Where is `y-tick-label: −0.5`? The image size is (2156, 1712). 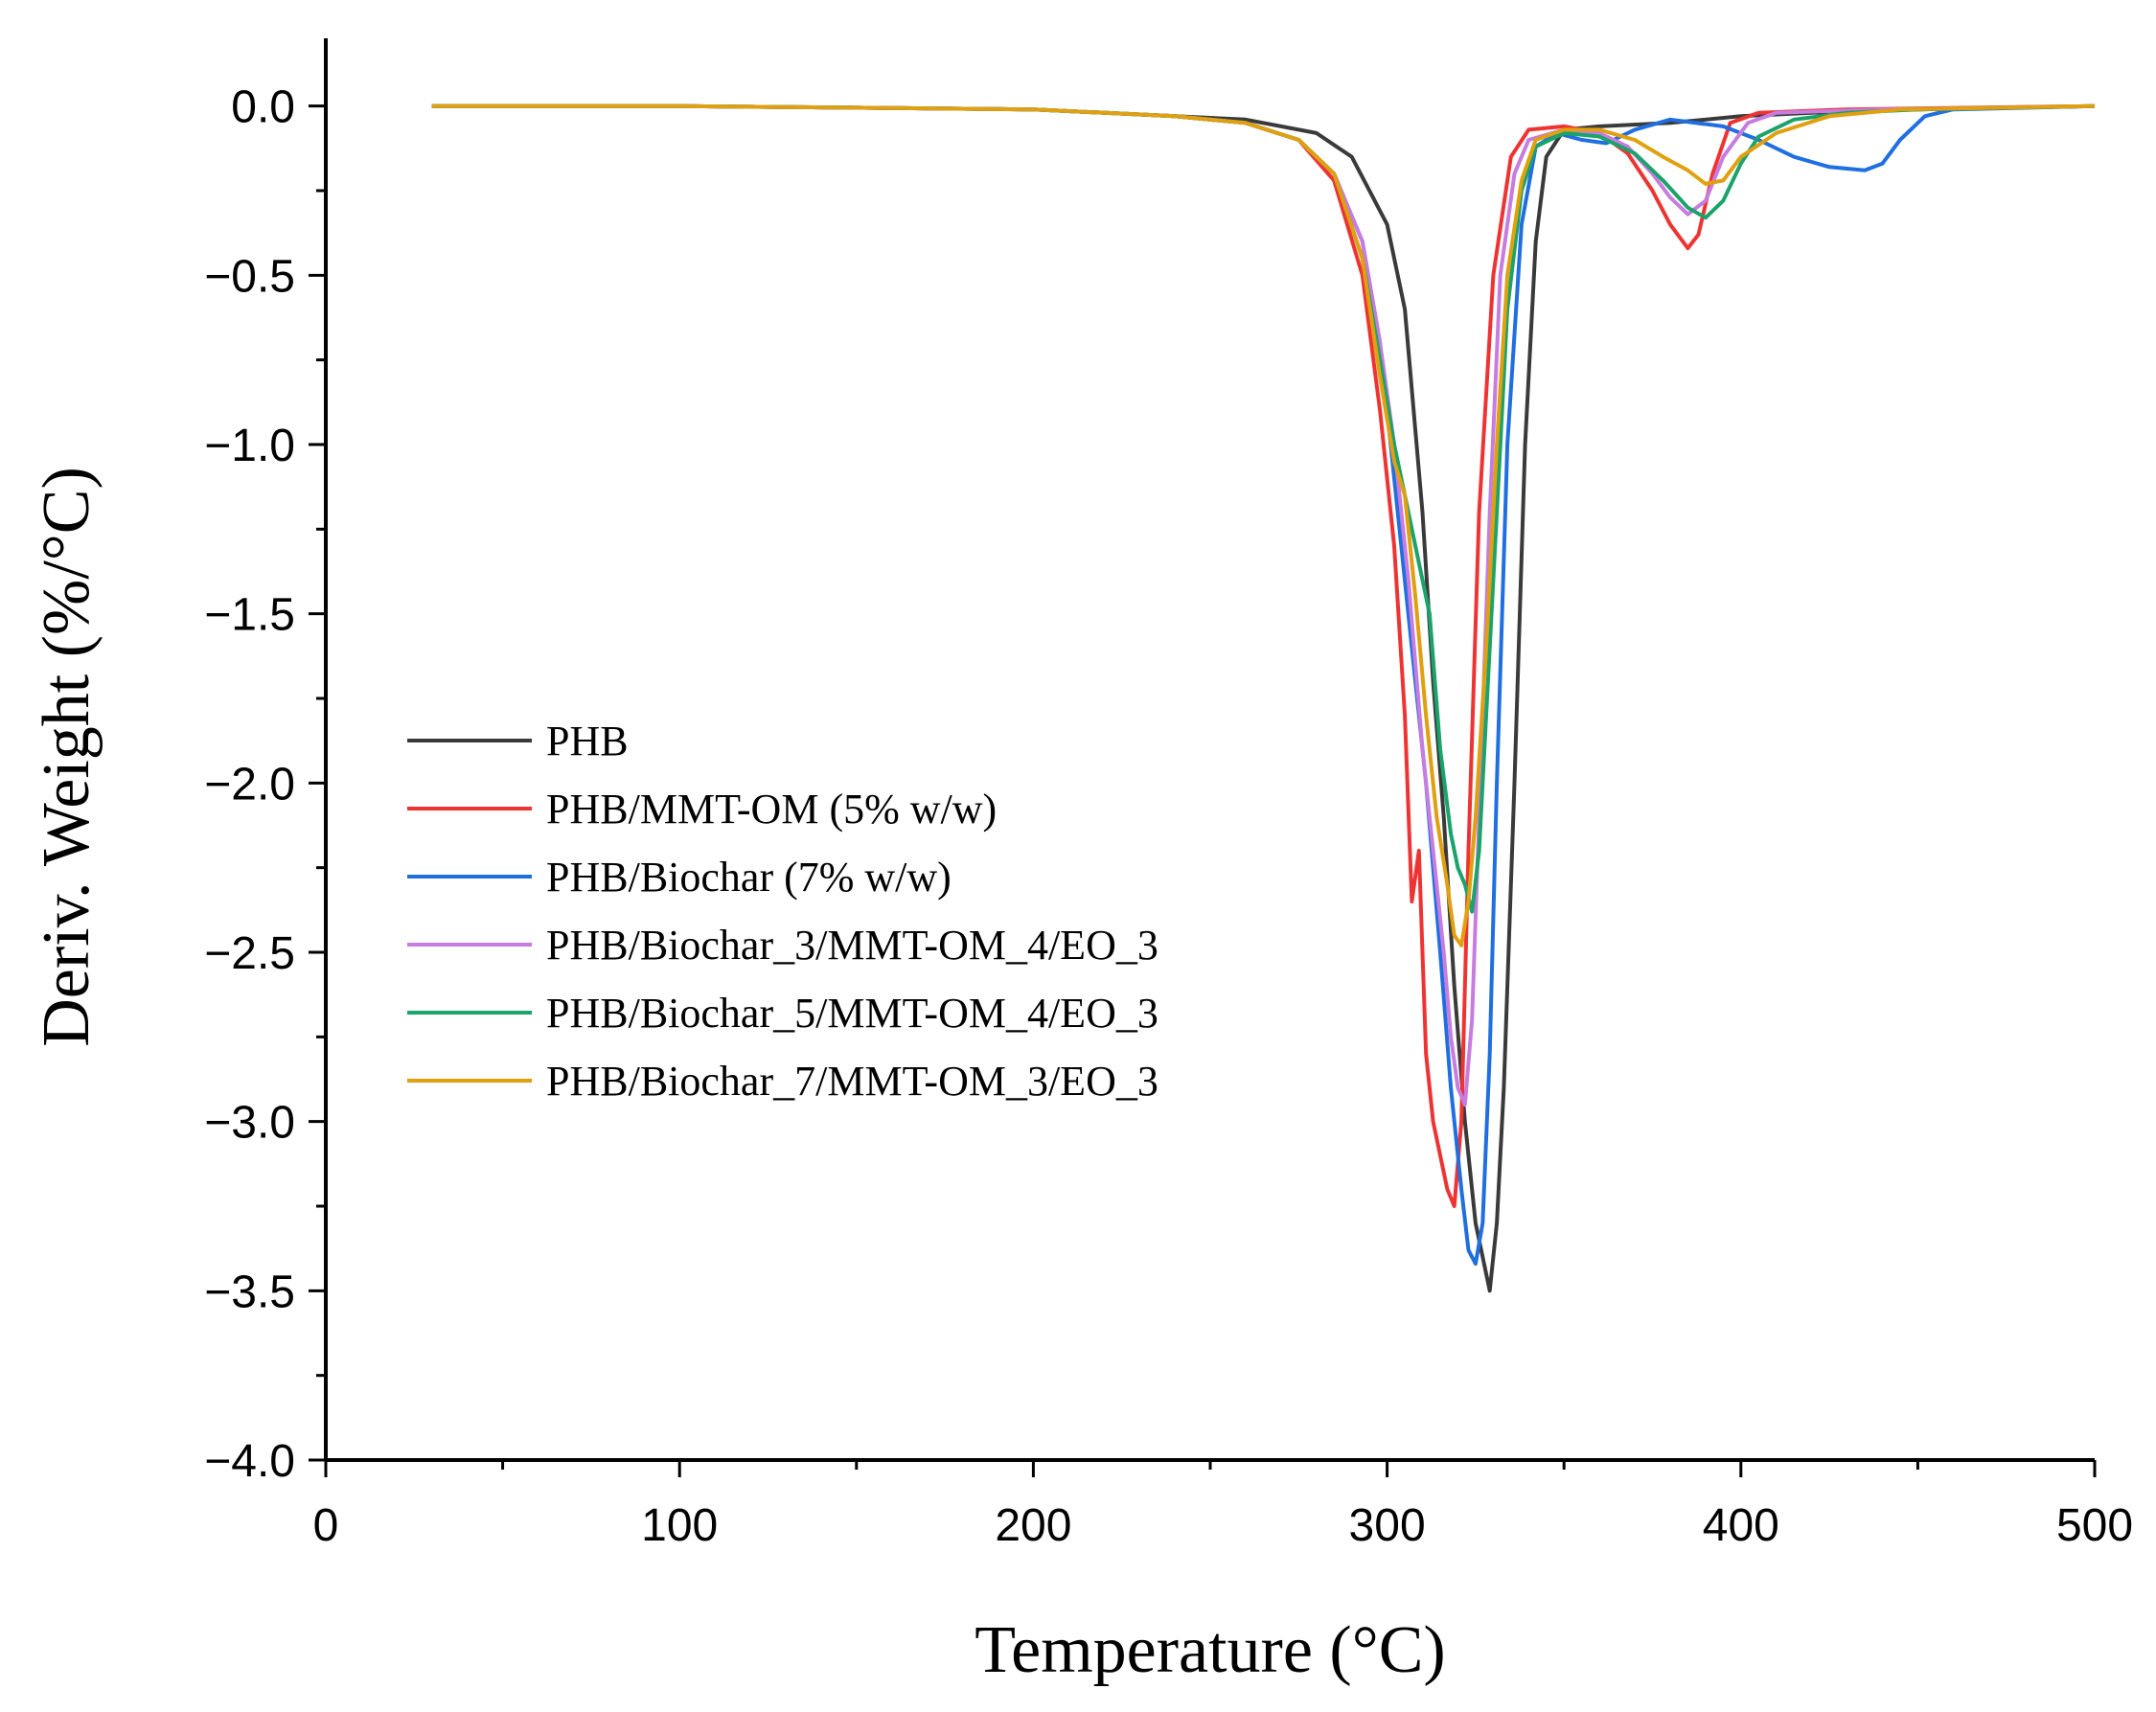
y-tick-label: −0.5 is located at coordinates (249, 276).